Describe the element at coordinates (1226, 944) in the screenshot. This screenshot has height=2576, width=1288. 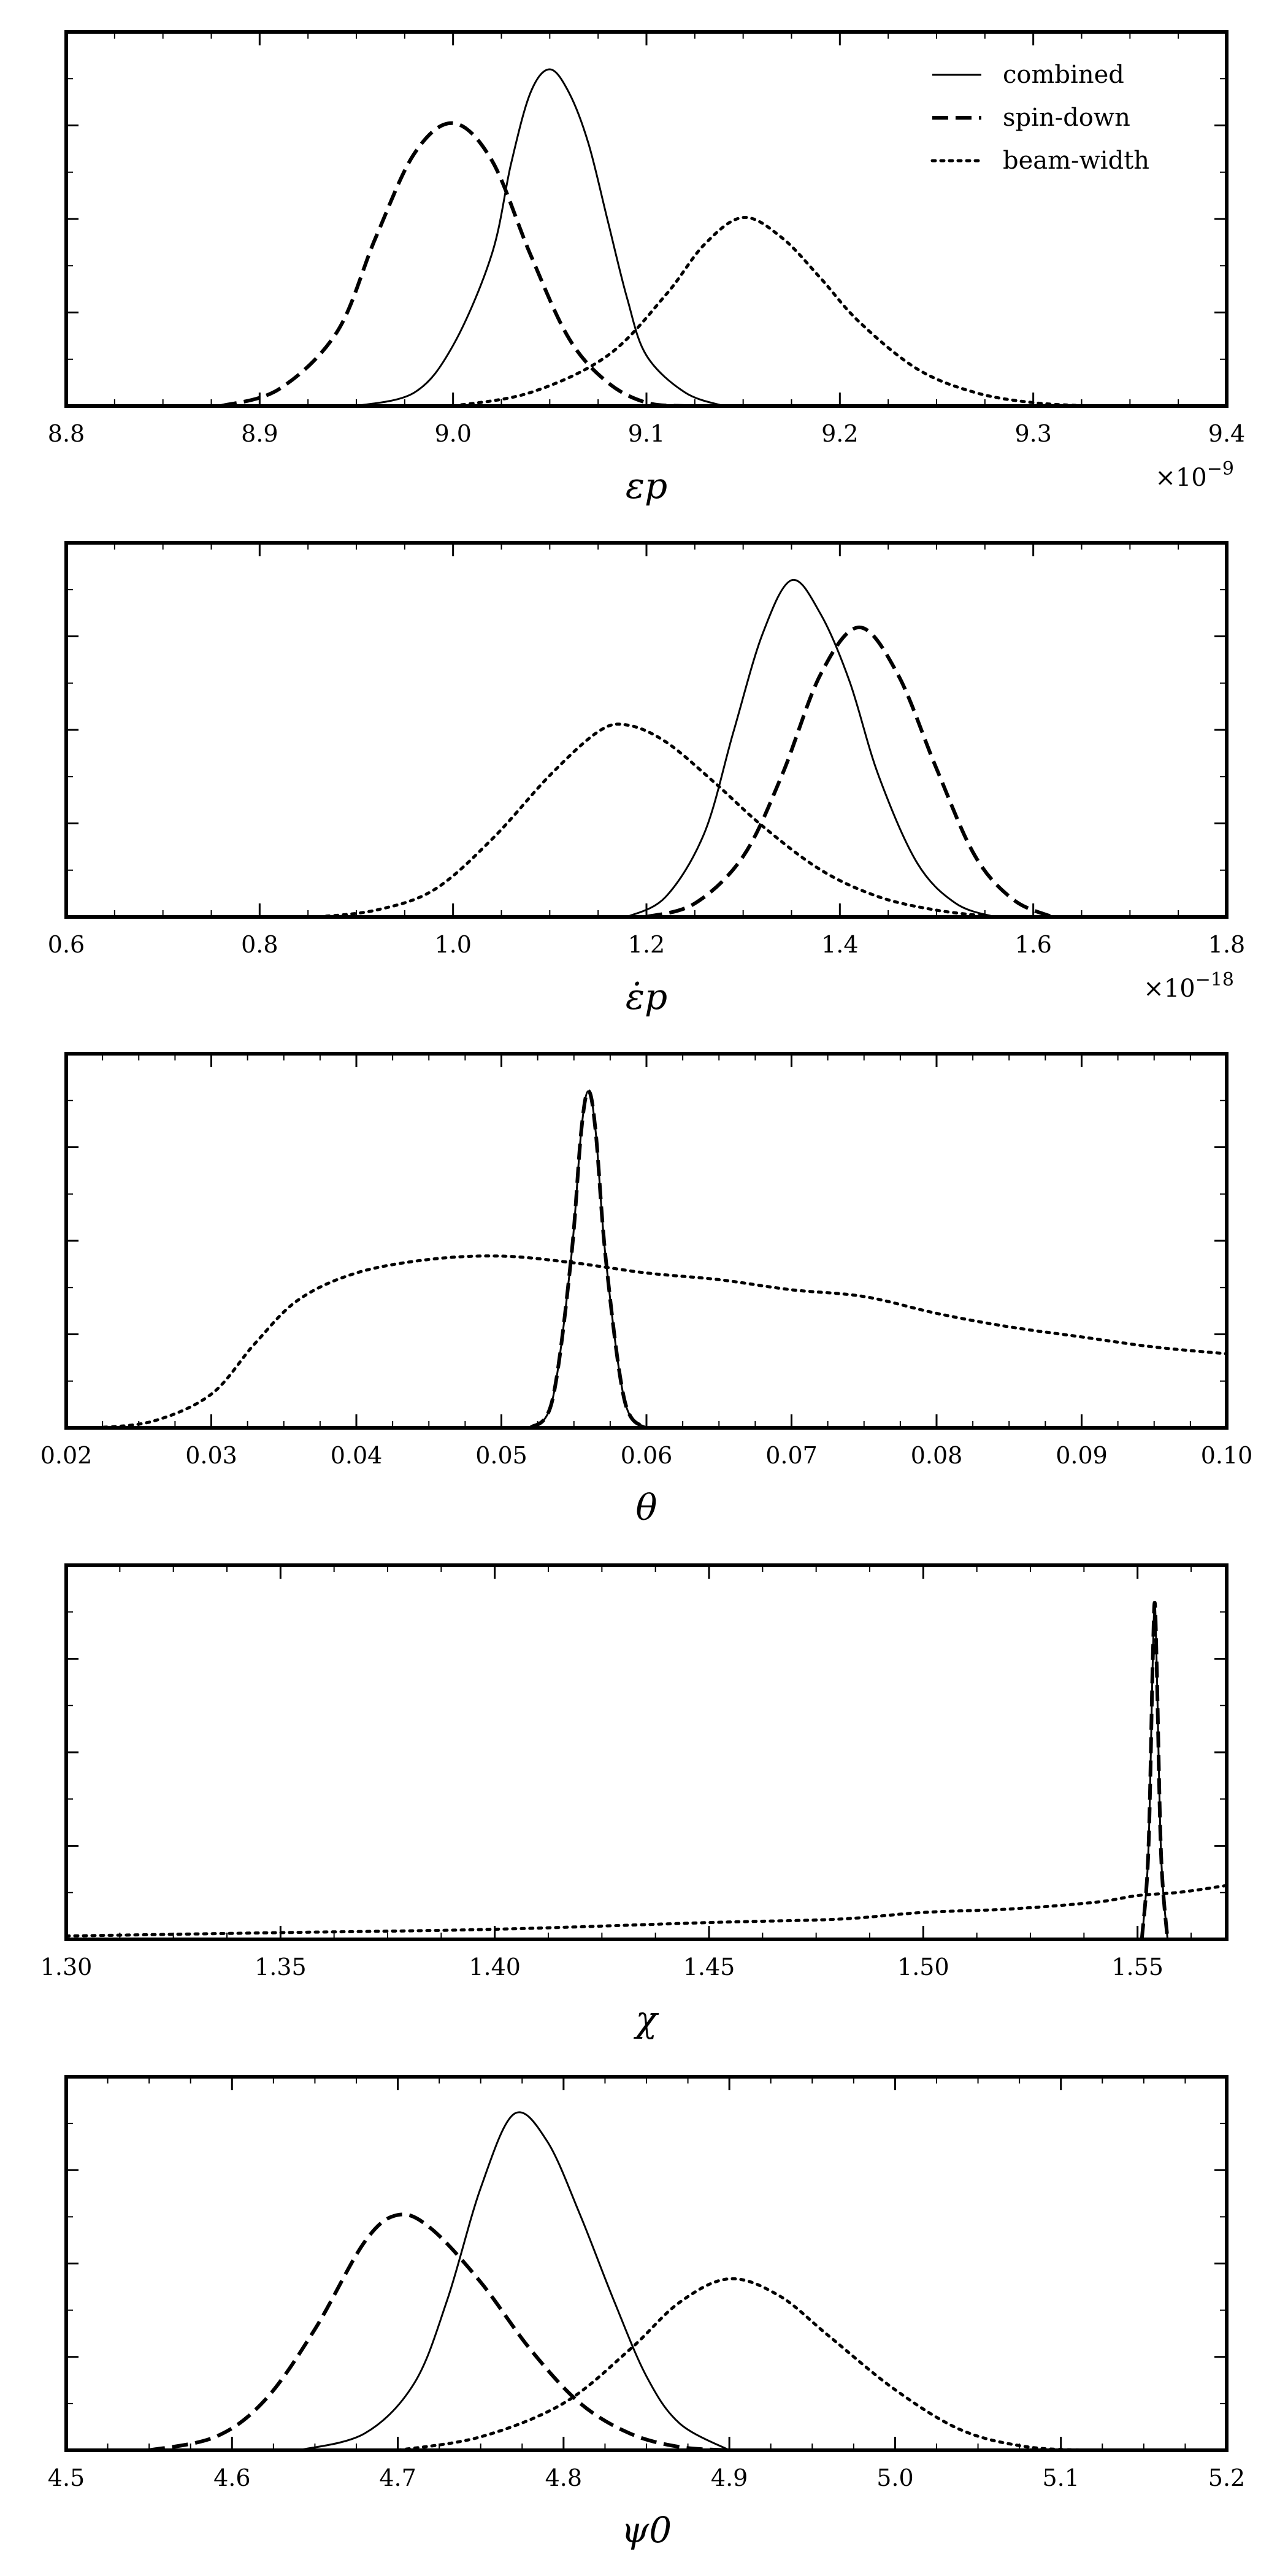
I see `x-tick-label: 1.8` at that location.